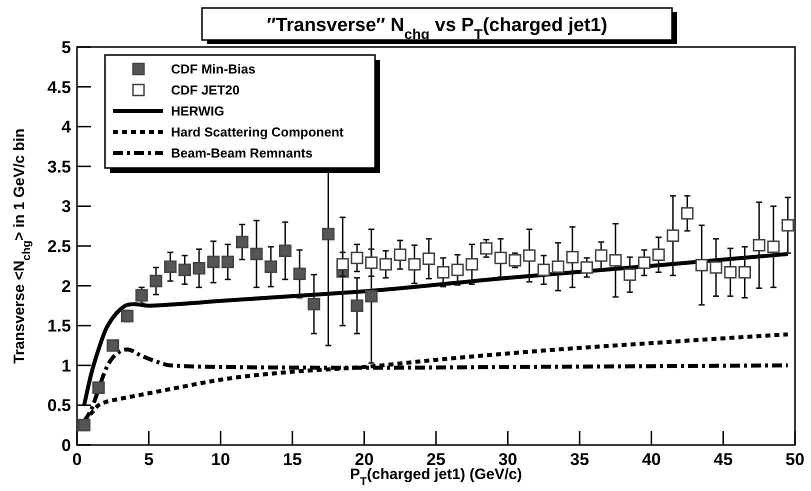 This screenshot has height=491, width=811. I want to click on legend-label: HERWIG, so click(197, 111).